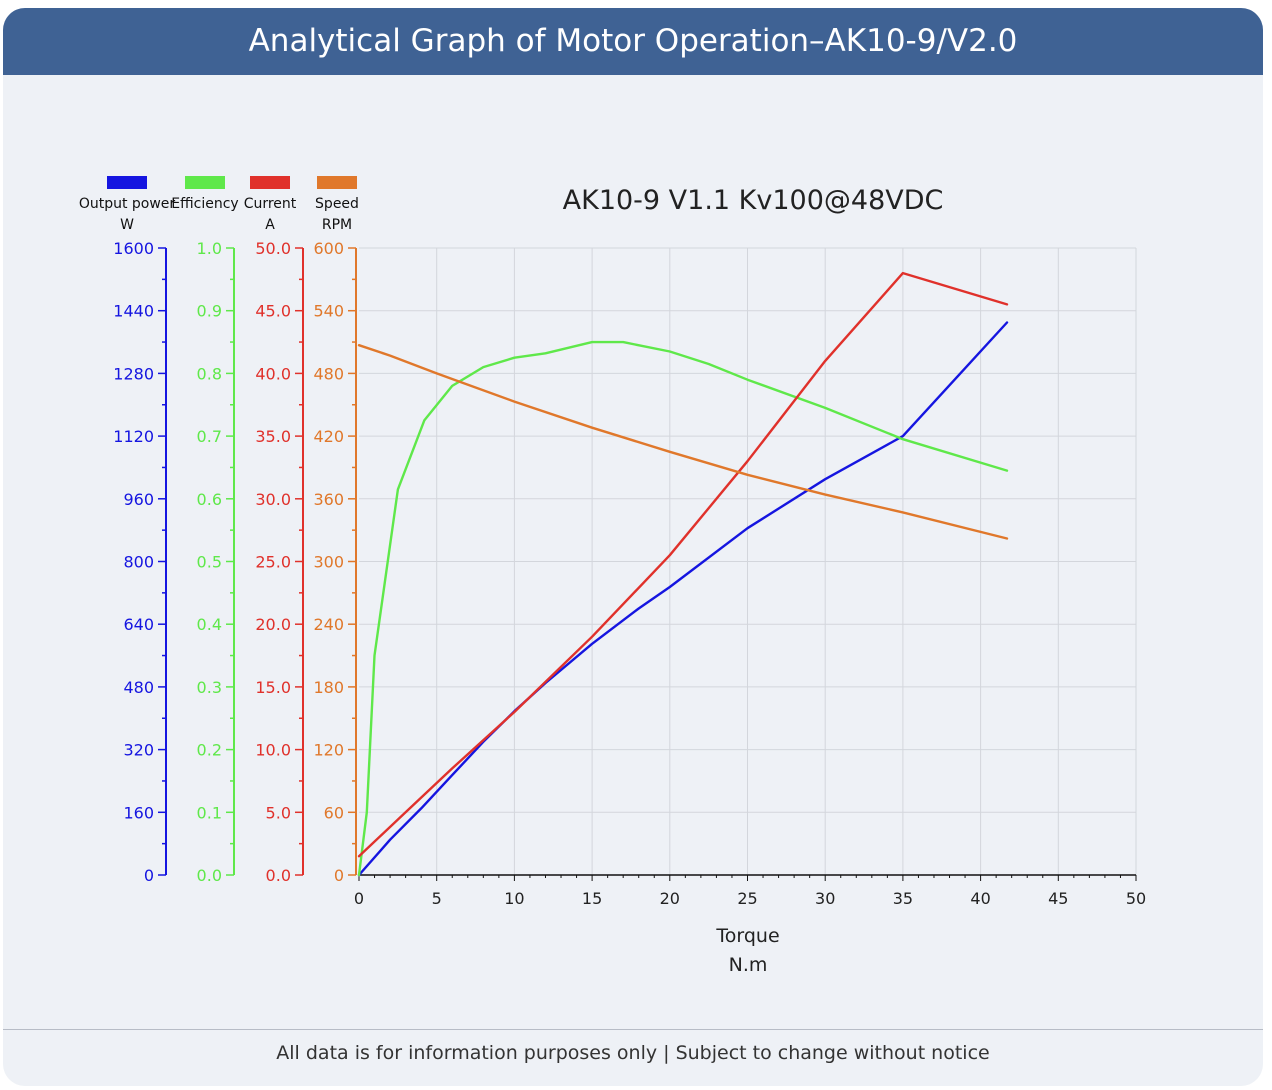 This screenshot has width=1272, height=1090. I want to click on power-tick-label: 640, so click(138, 624).